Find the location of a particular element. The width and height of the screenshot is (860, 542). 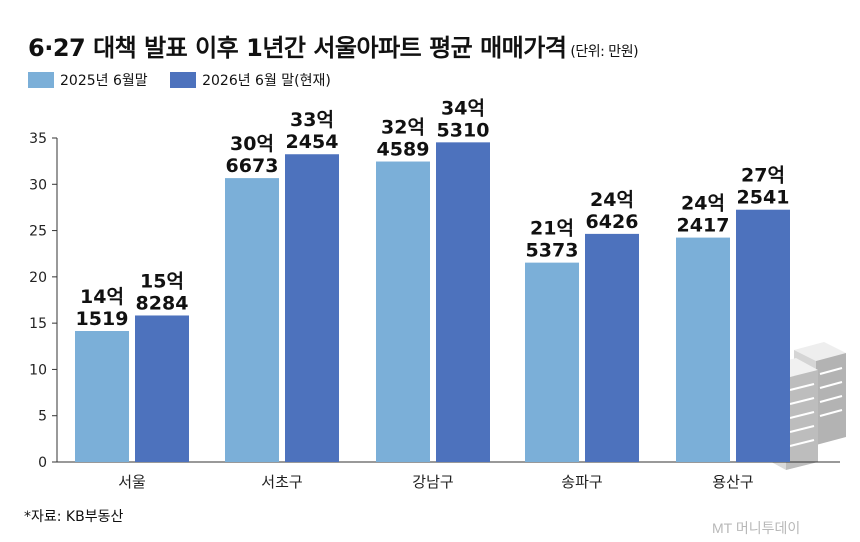

y-tick-label: 20 is located at coordinates (38, 278).